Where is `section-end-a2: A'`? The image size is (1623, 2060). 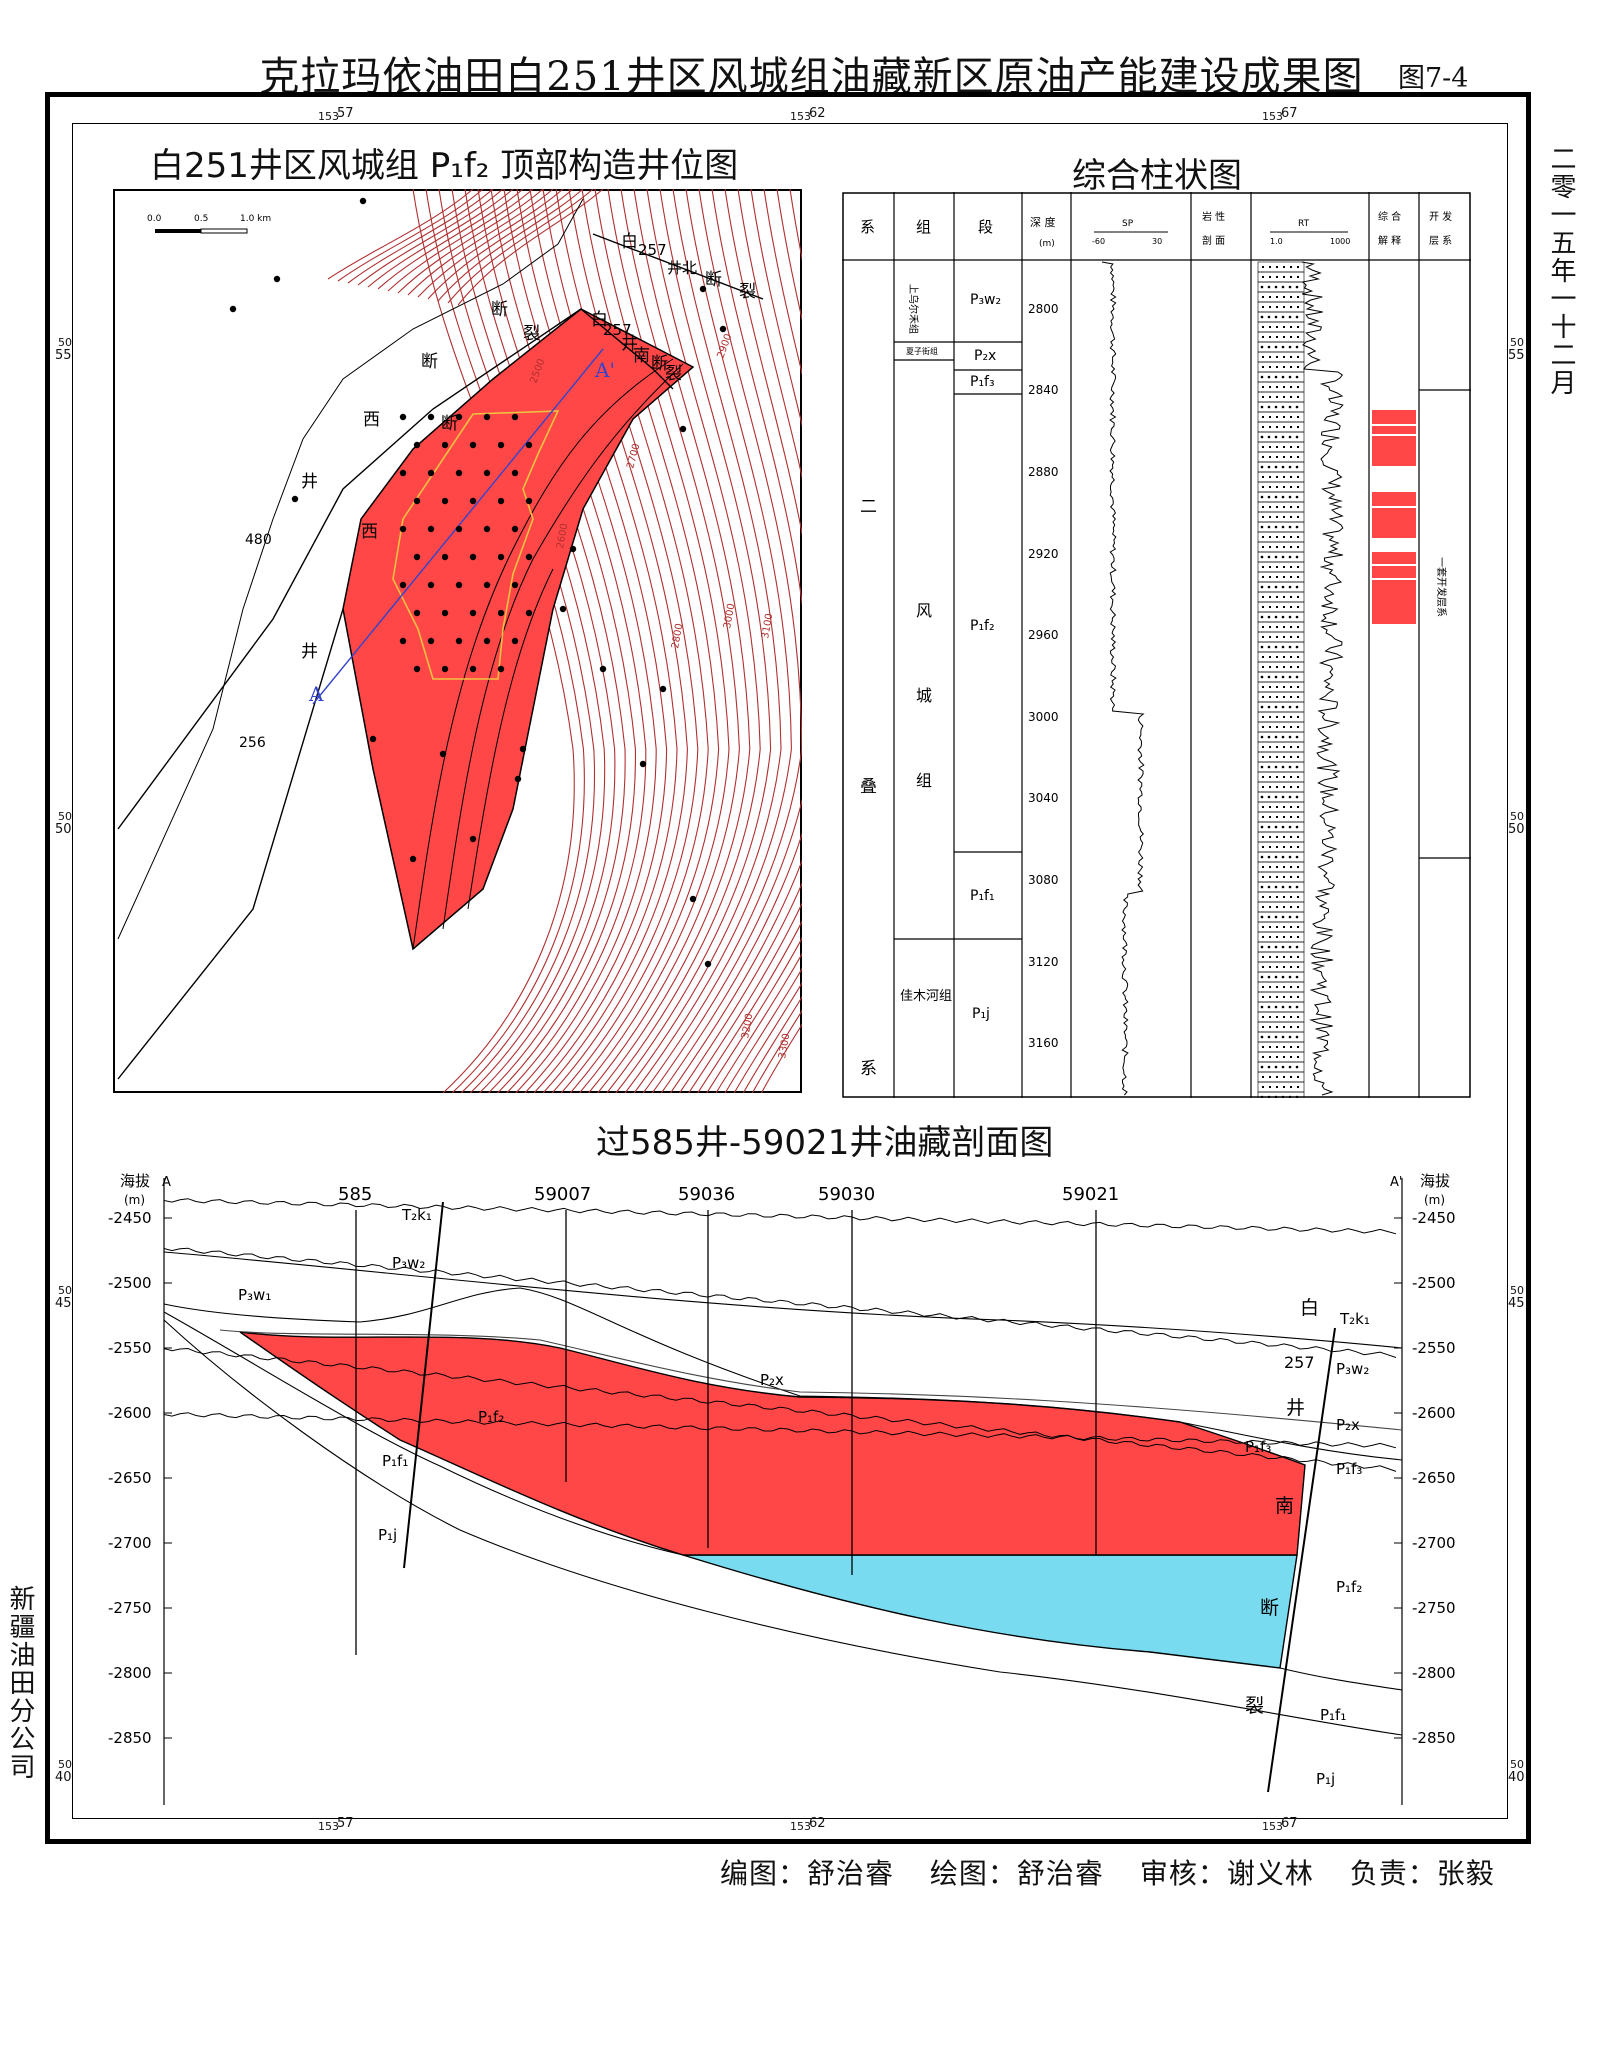 section-end-a2: A' is located at coordinates (1396, 1182).